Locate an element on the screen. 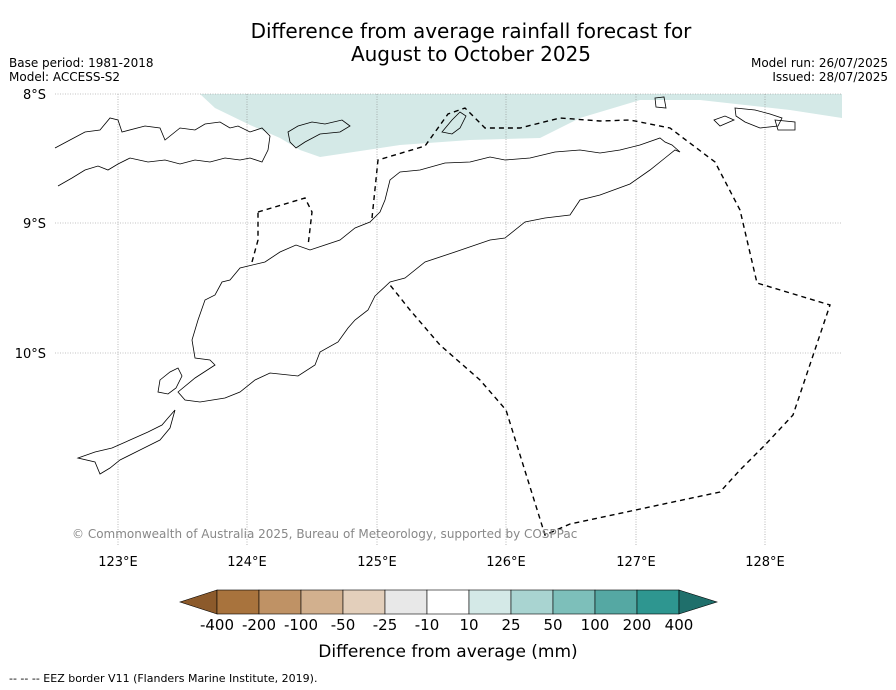 This screenshot has height=690, width=896. colorbar-tick-label: 25 is located at coordinates (510, 625).